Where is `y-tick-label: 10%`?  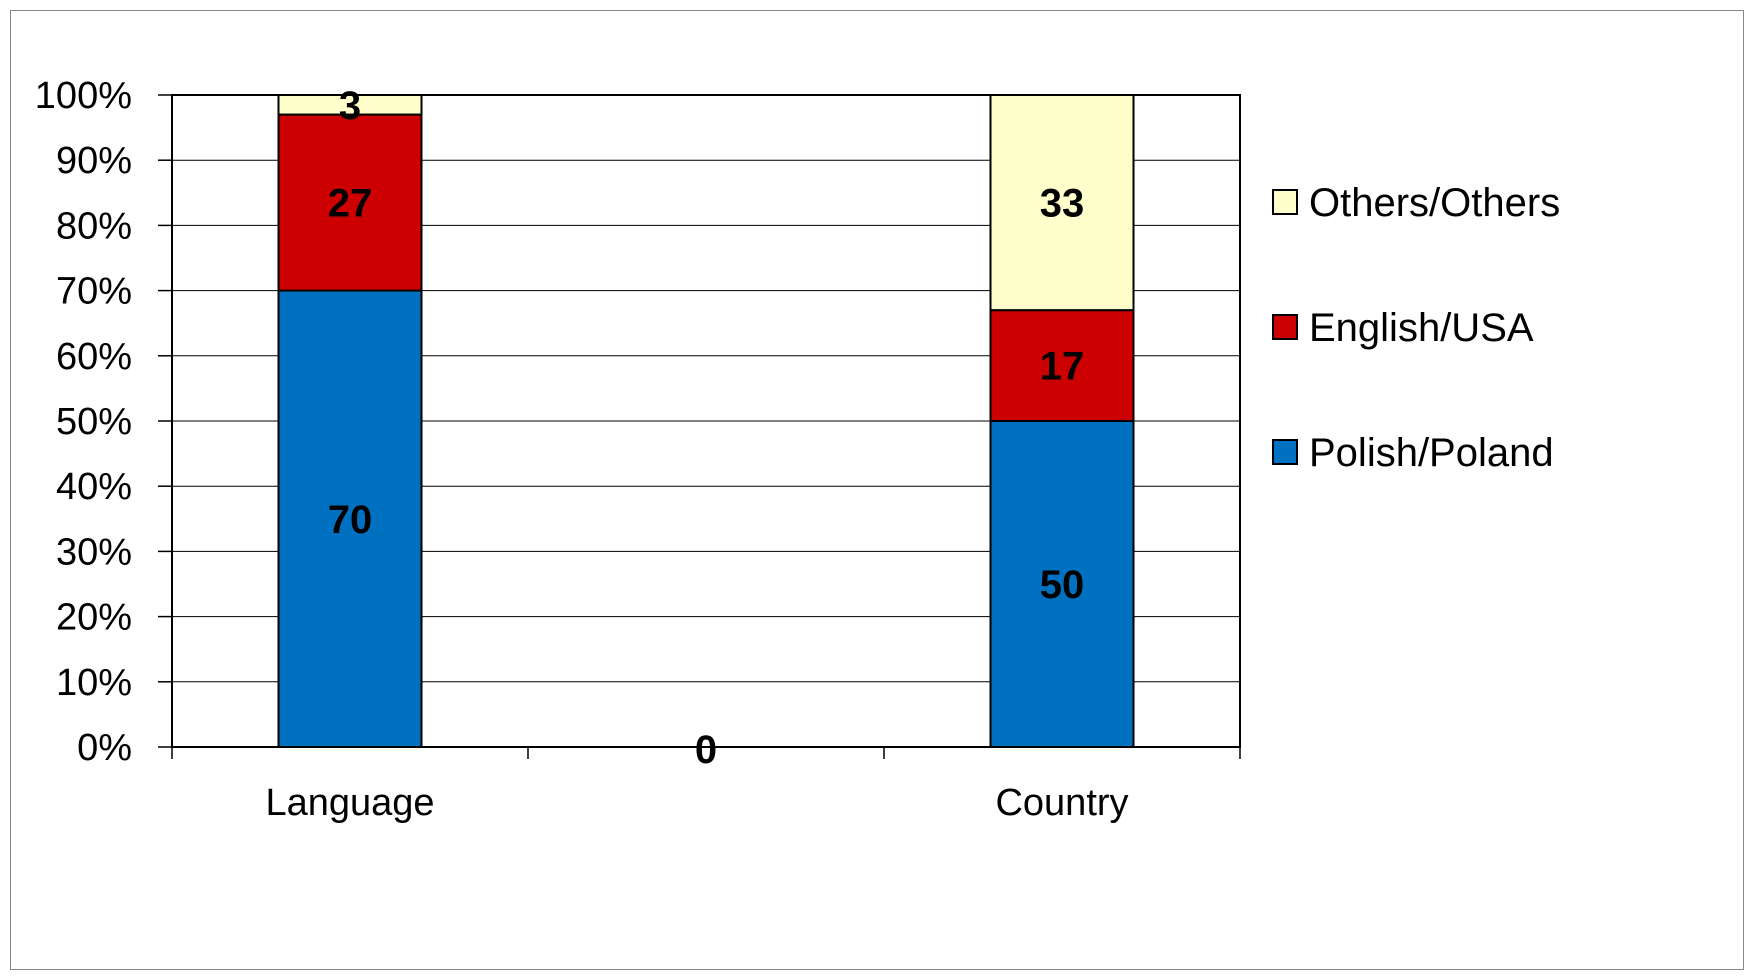 y-tick-label: 10% is located at coordinates (94, 683).